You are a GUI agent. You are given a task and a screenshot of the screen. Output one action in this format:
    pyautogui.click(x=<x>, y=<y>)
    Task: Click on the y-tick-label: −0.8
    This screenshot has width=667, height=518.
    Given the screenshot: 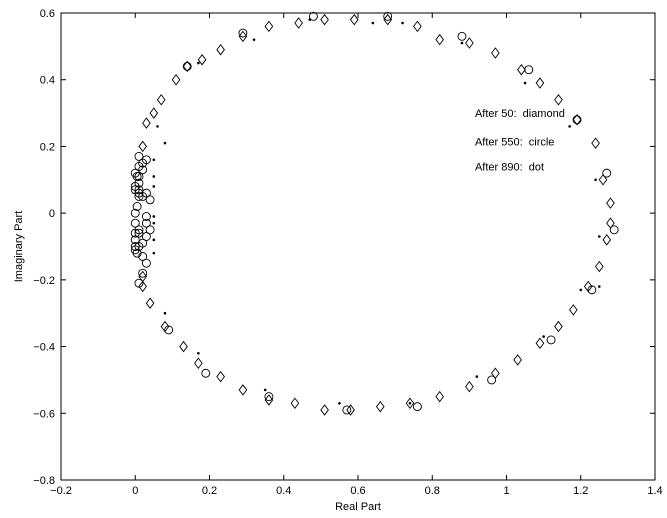 What is the action you would take?
    pyautogui.click(x=44, y=481)
    